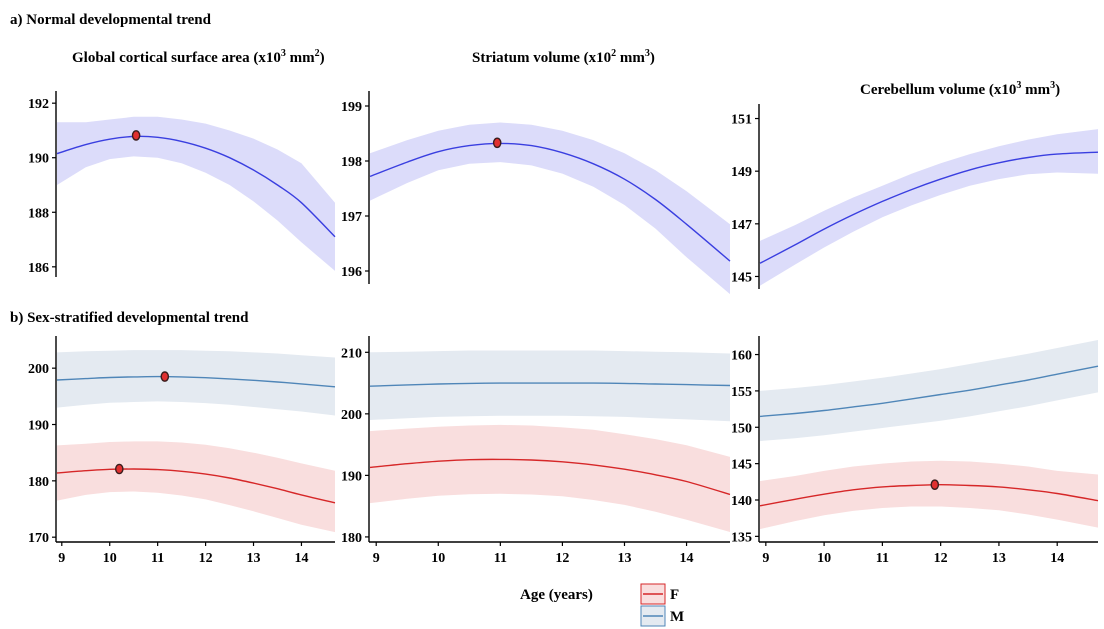 Image resolution: width=1104 pixels, height=629 pixels. I want to click on x-tick-label-b2-14: 14, so click(687, 558).